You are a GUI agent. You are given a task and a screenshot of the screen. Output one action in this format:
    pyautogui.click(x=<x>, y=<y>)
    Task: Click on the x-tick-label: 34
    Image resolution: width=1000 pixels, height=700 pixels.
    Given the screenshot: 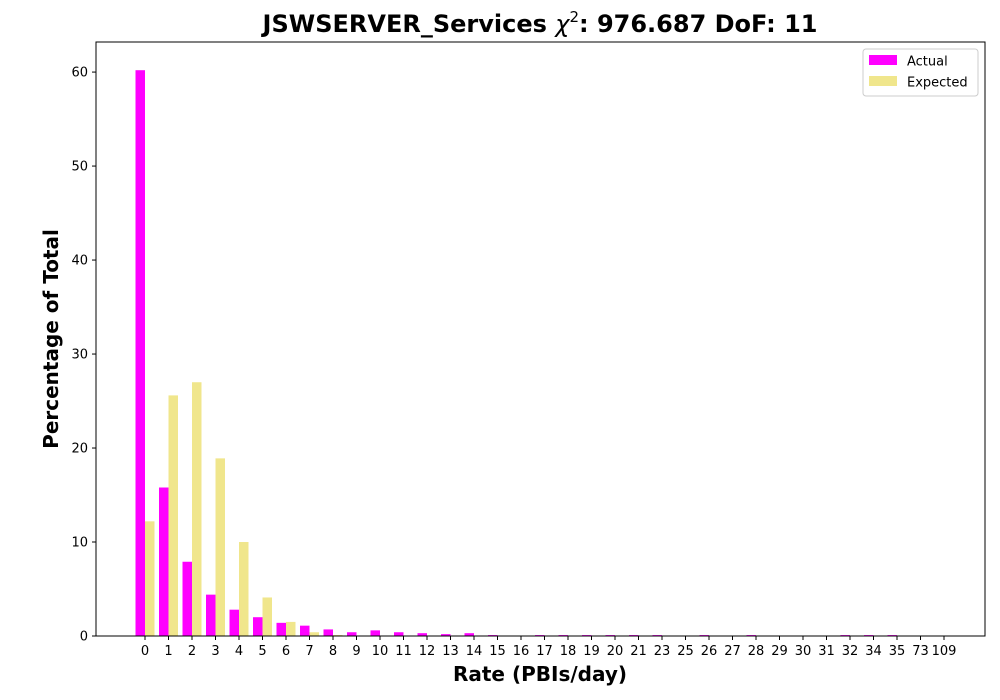 What is the action you would take?
    pyautogui.click(x=873, y=651)
    